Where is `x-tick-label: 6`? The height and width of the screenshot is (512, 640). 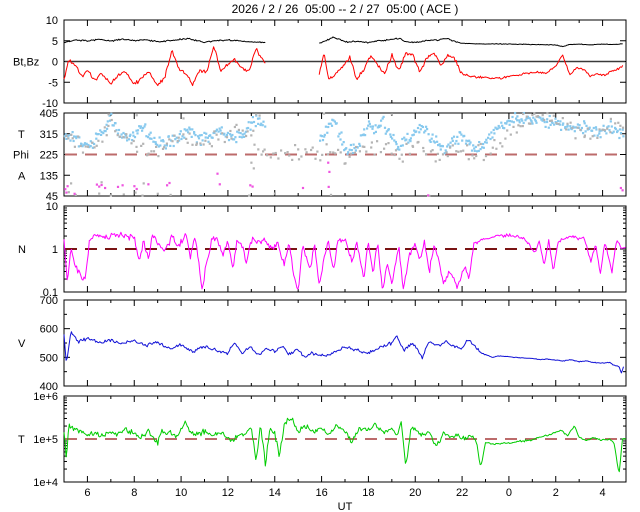 x-tick-label: 6 is located at coordinates (87, 493).